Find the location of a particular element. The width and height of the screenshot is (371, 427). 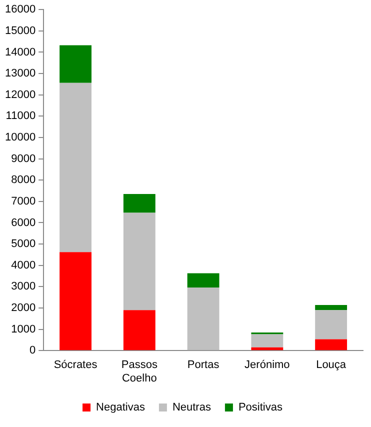

x-tick-label: Passos Coelho is located at coordinates (139, 371).